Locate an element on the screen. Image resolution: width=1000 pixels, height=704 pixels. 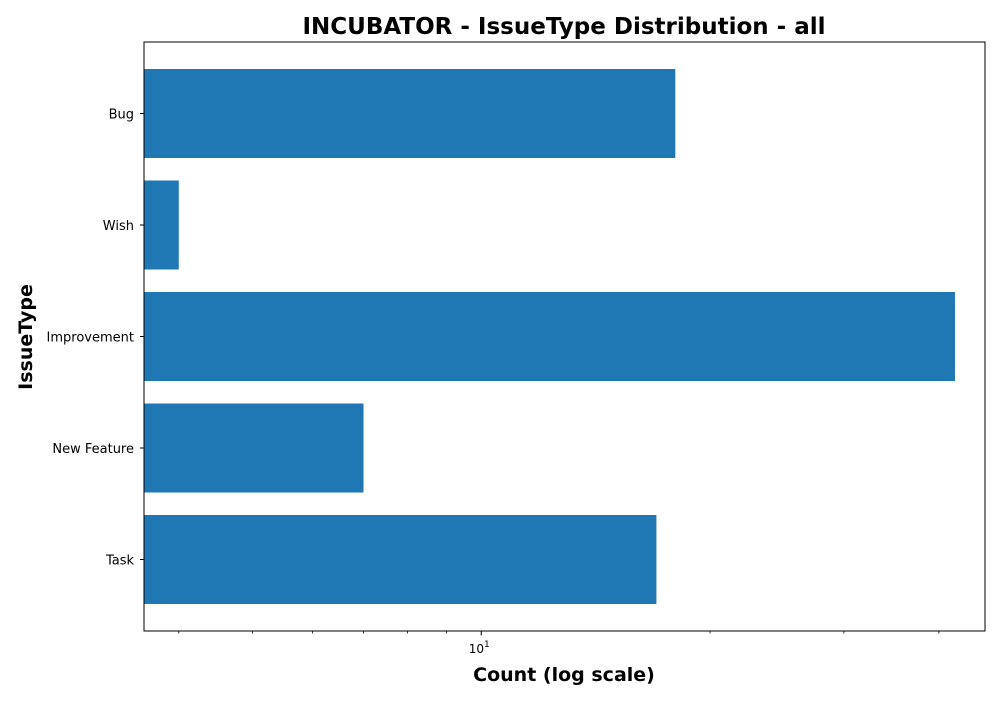
bar-new-feature is located at coordinates (254, 448).